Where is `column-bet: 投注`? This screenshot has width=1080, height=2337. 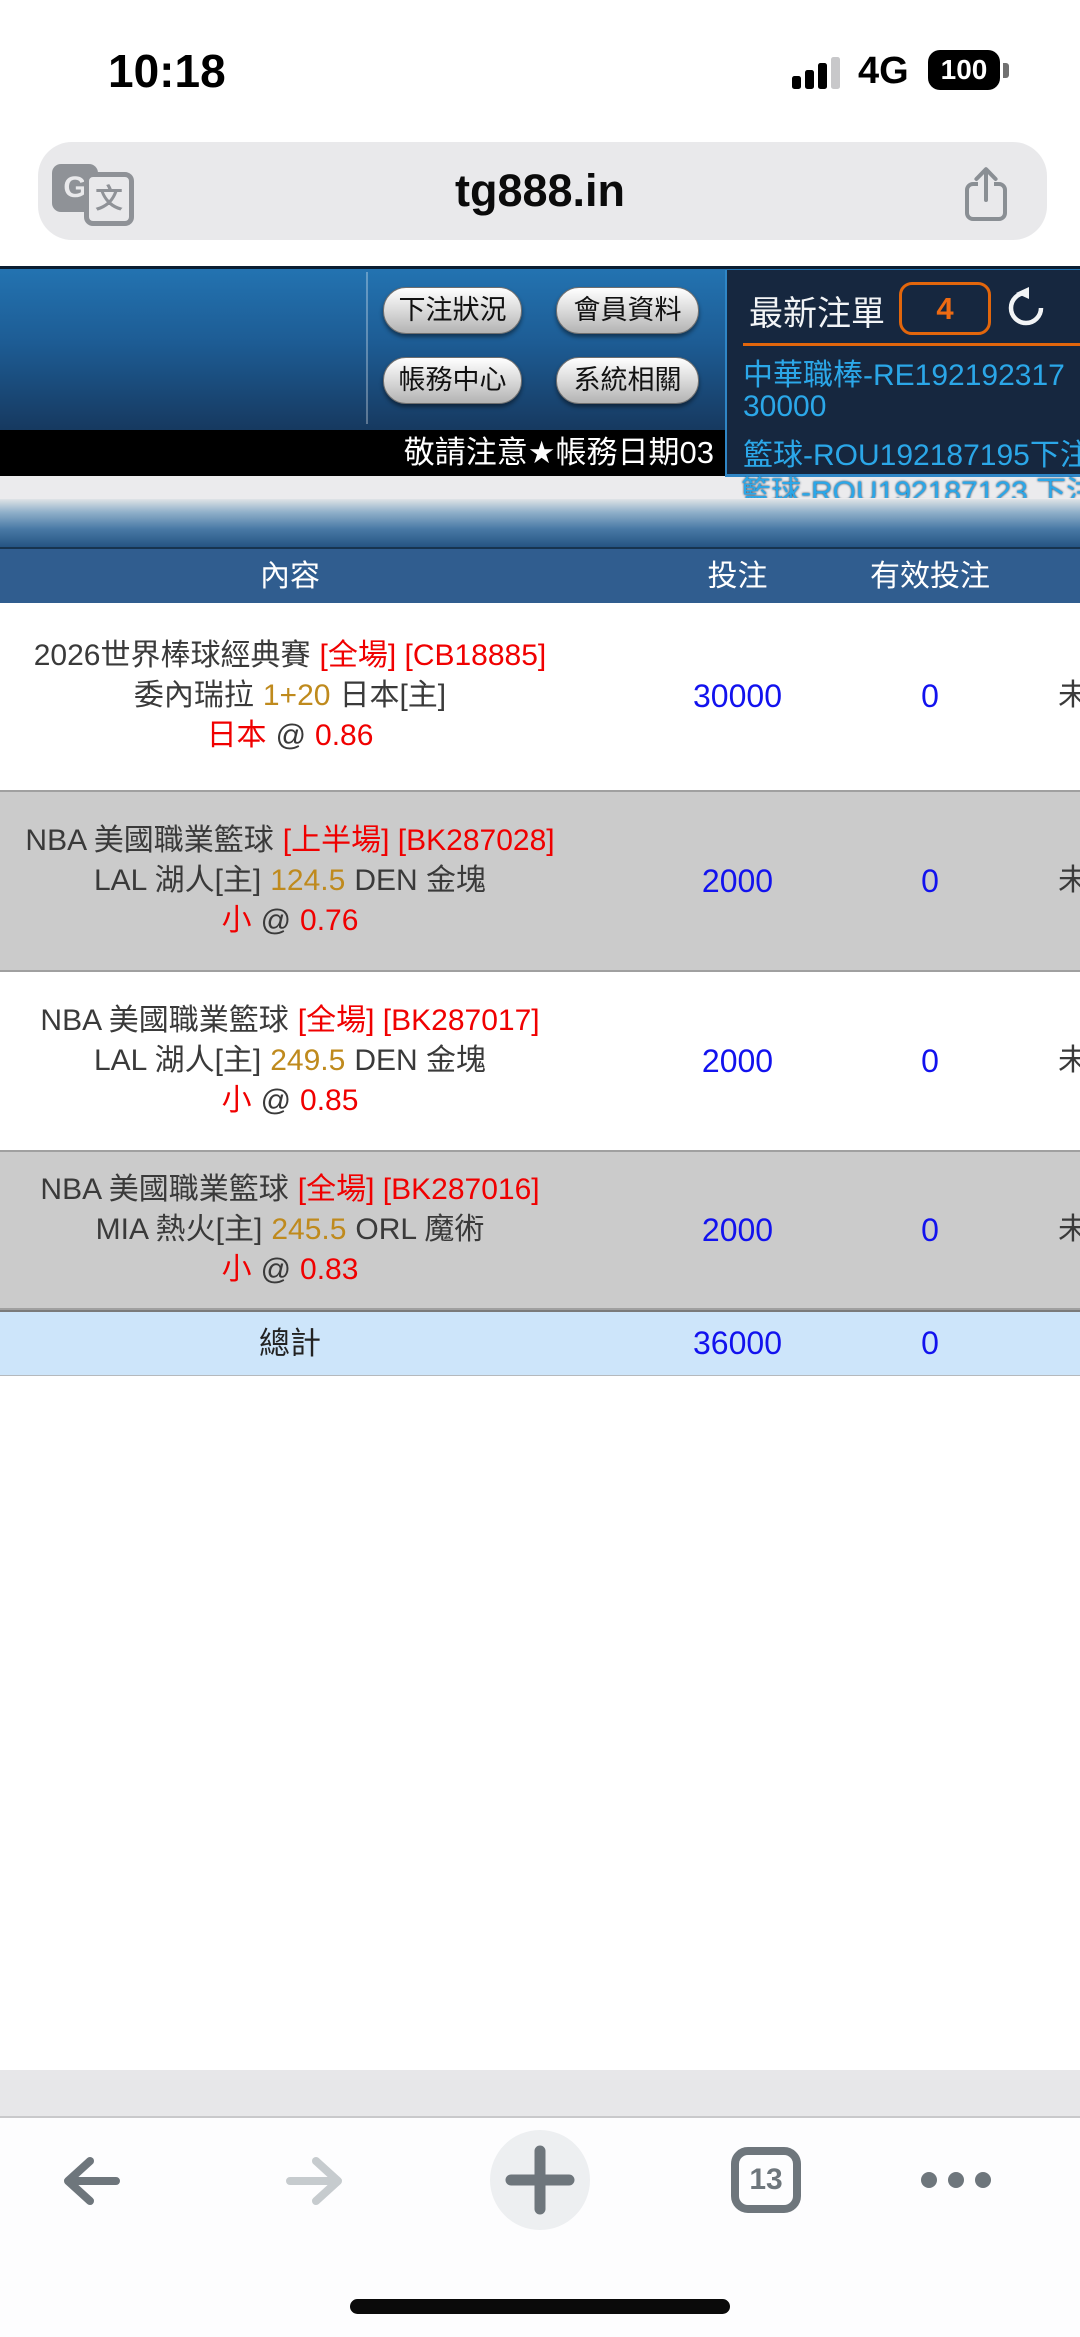
column-bet: 投注 is located at coordinates (737, 576).